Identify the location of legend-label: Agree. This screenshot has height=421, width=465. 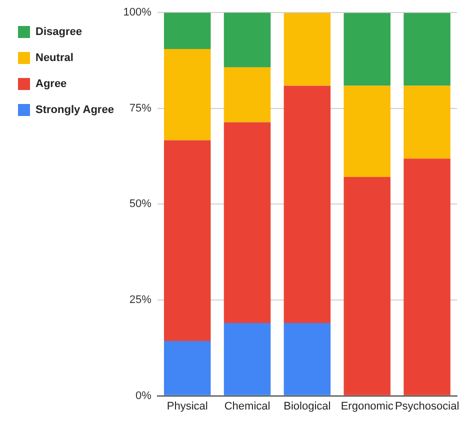
(51, 84).